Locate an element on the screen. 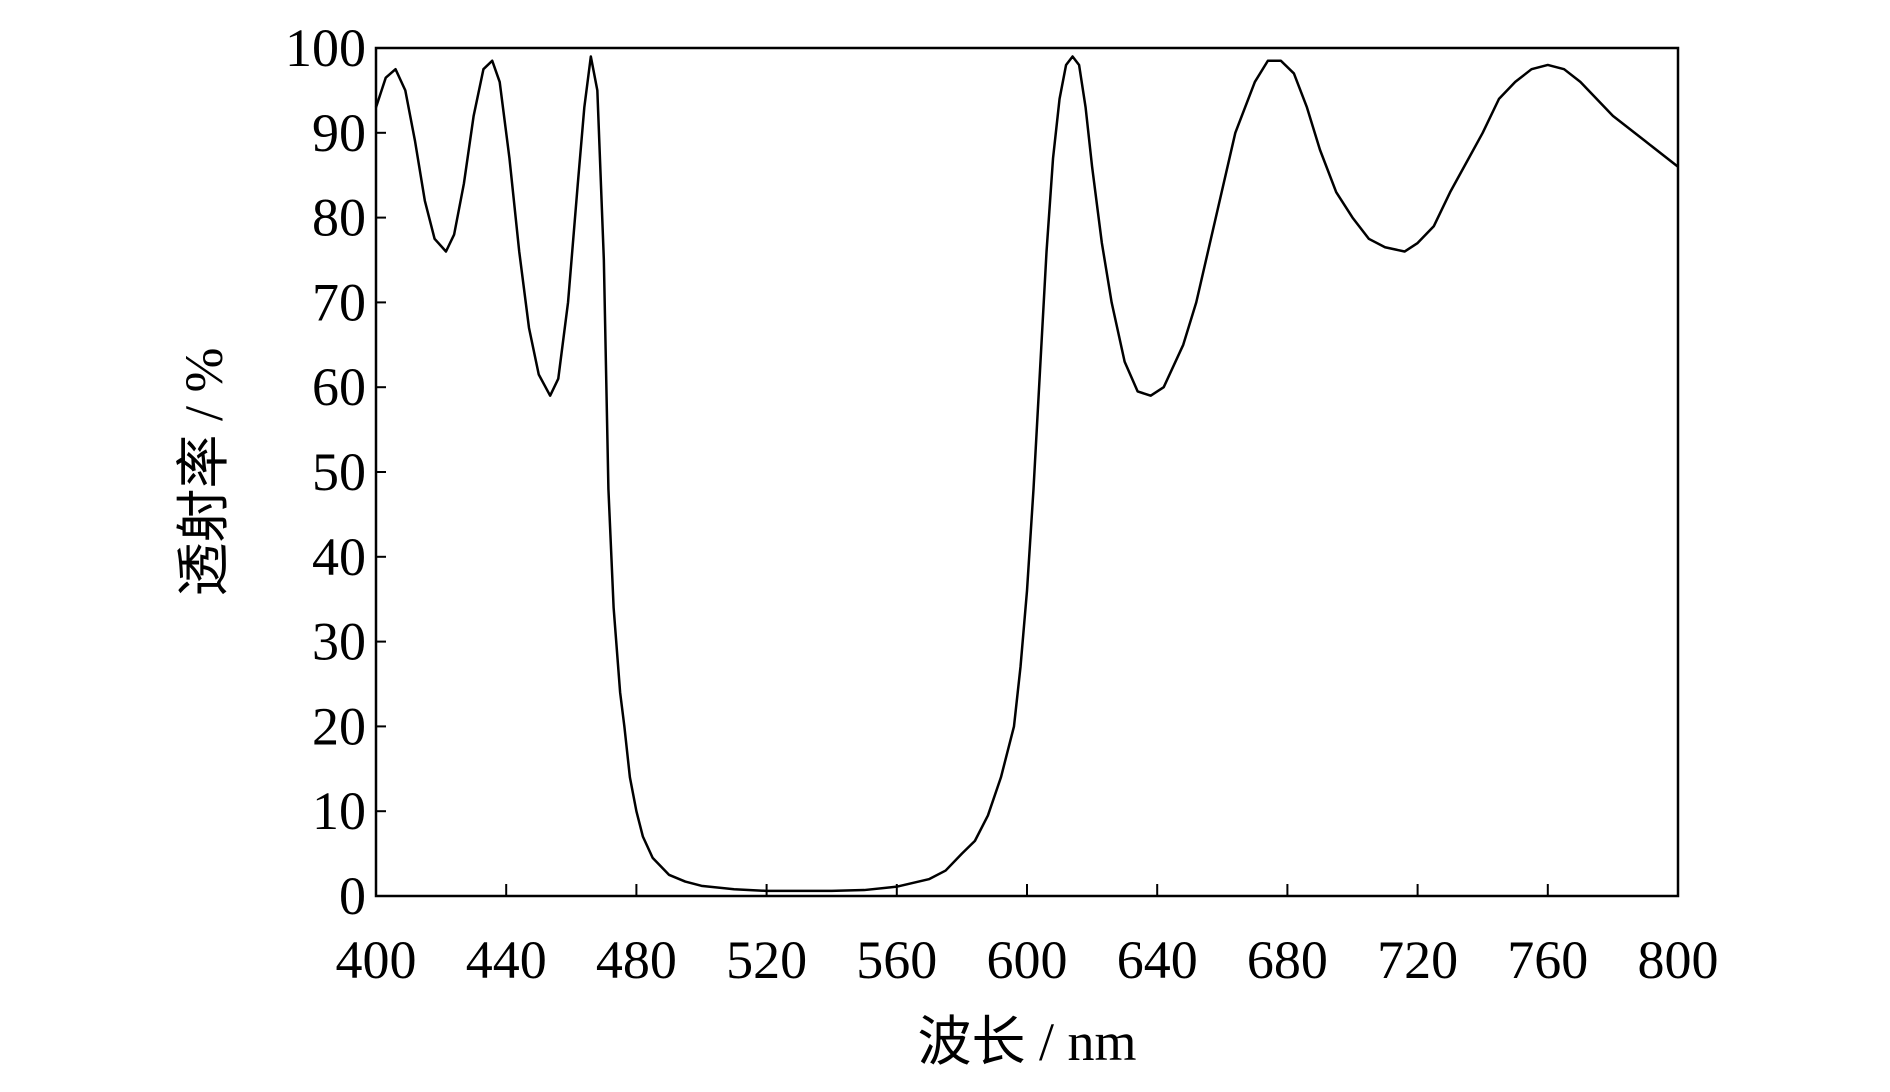 Image resolution: width=1890 pixels, height=1092 pixels. x-tick-label: 800 is located at coordinates (1678, 960).